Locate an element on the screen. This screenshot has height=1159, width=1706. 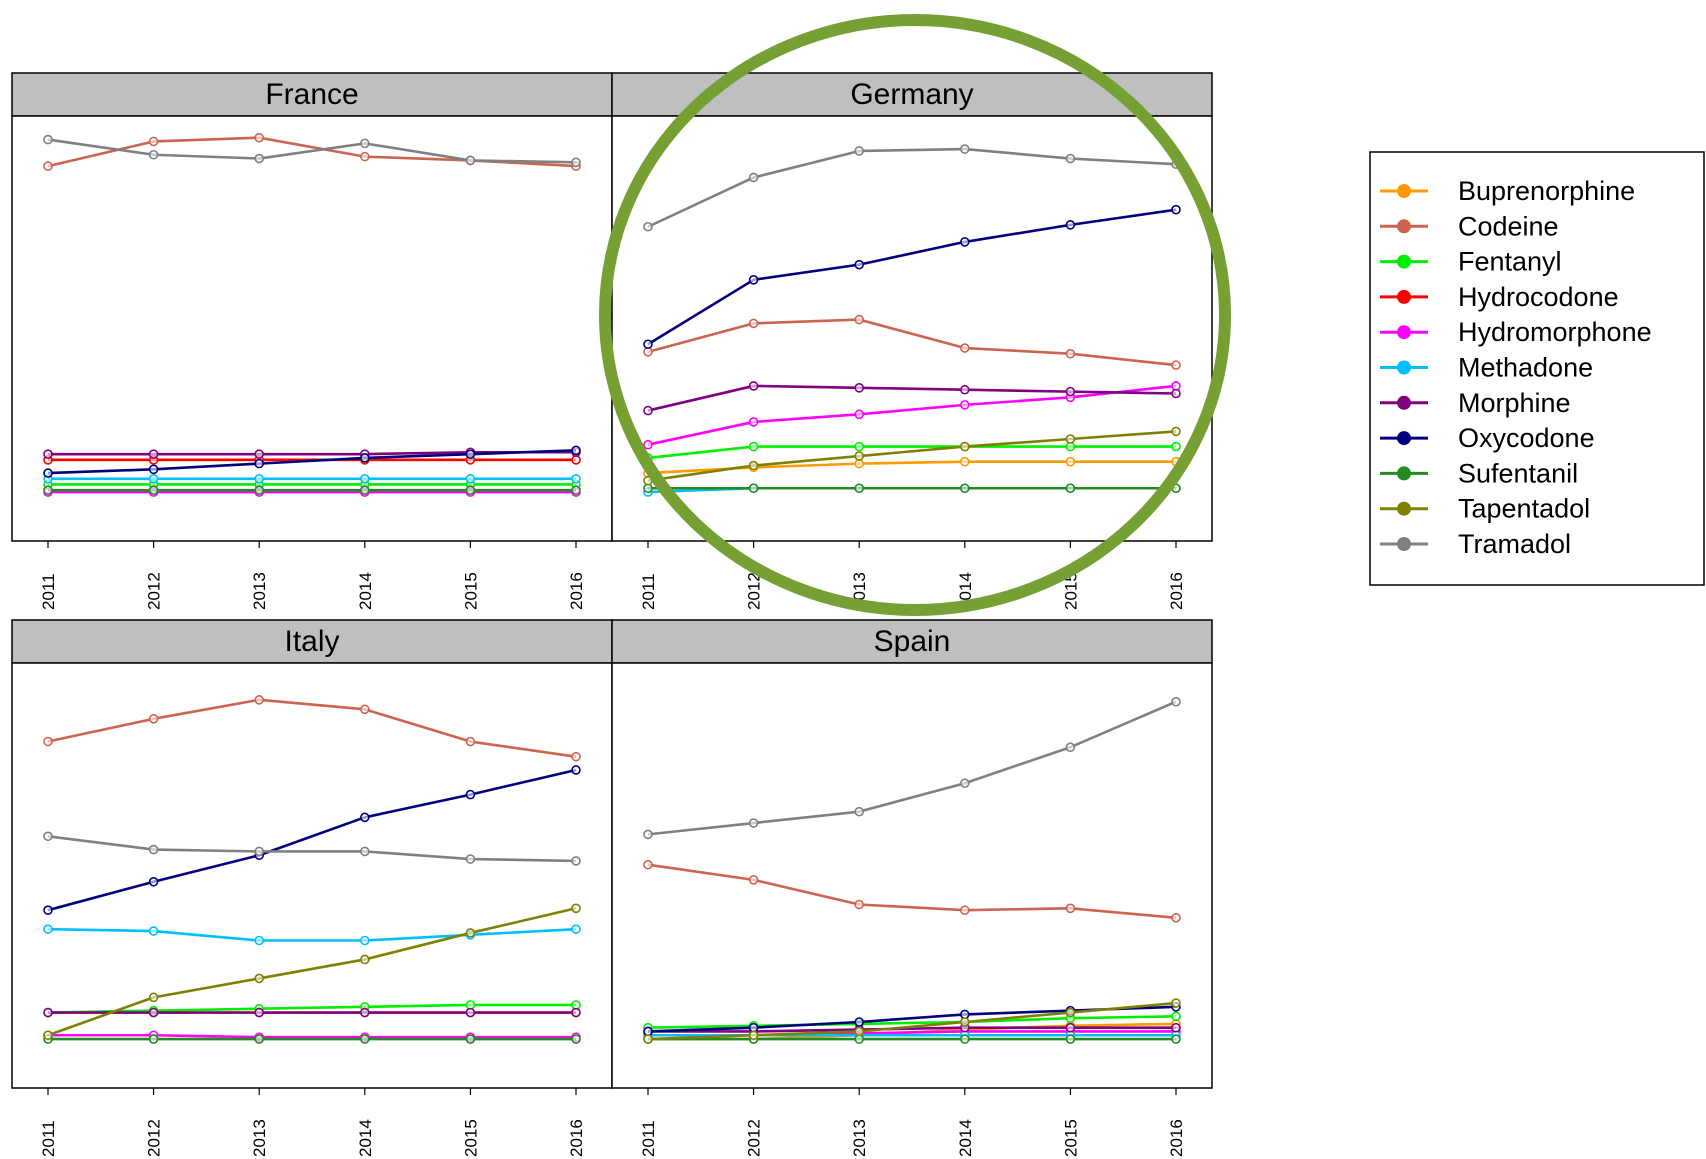
series-methadone is located at coordinates (312, 935).